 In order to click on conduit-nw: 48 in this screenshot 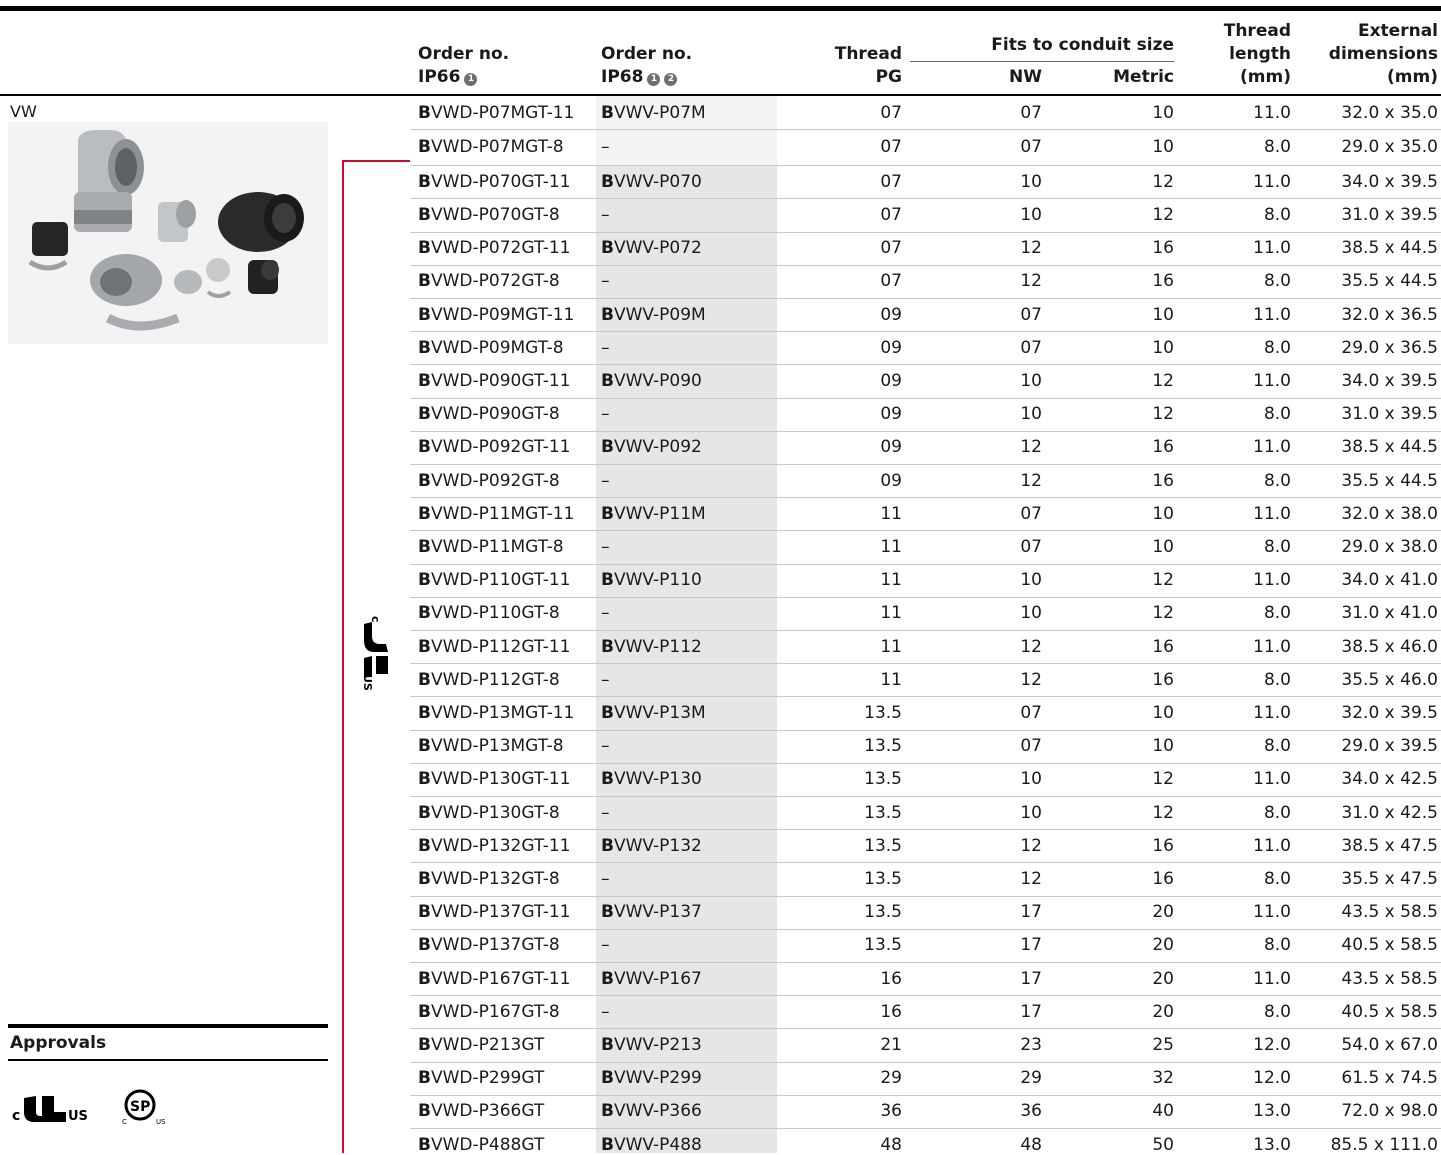, I will do `click(1031, 1144)`.